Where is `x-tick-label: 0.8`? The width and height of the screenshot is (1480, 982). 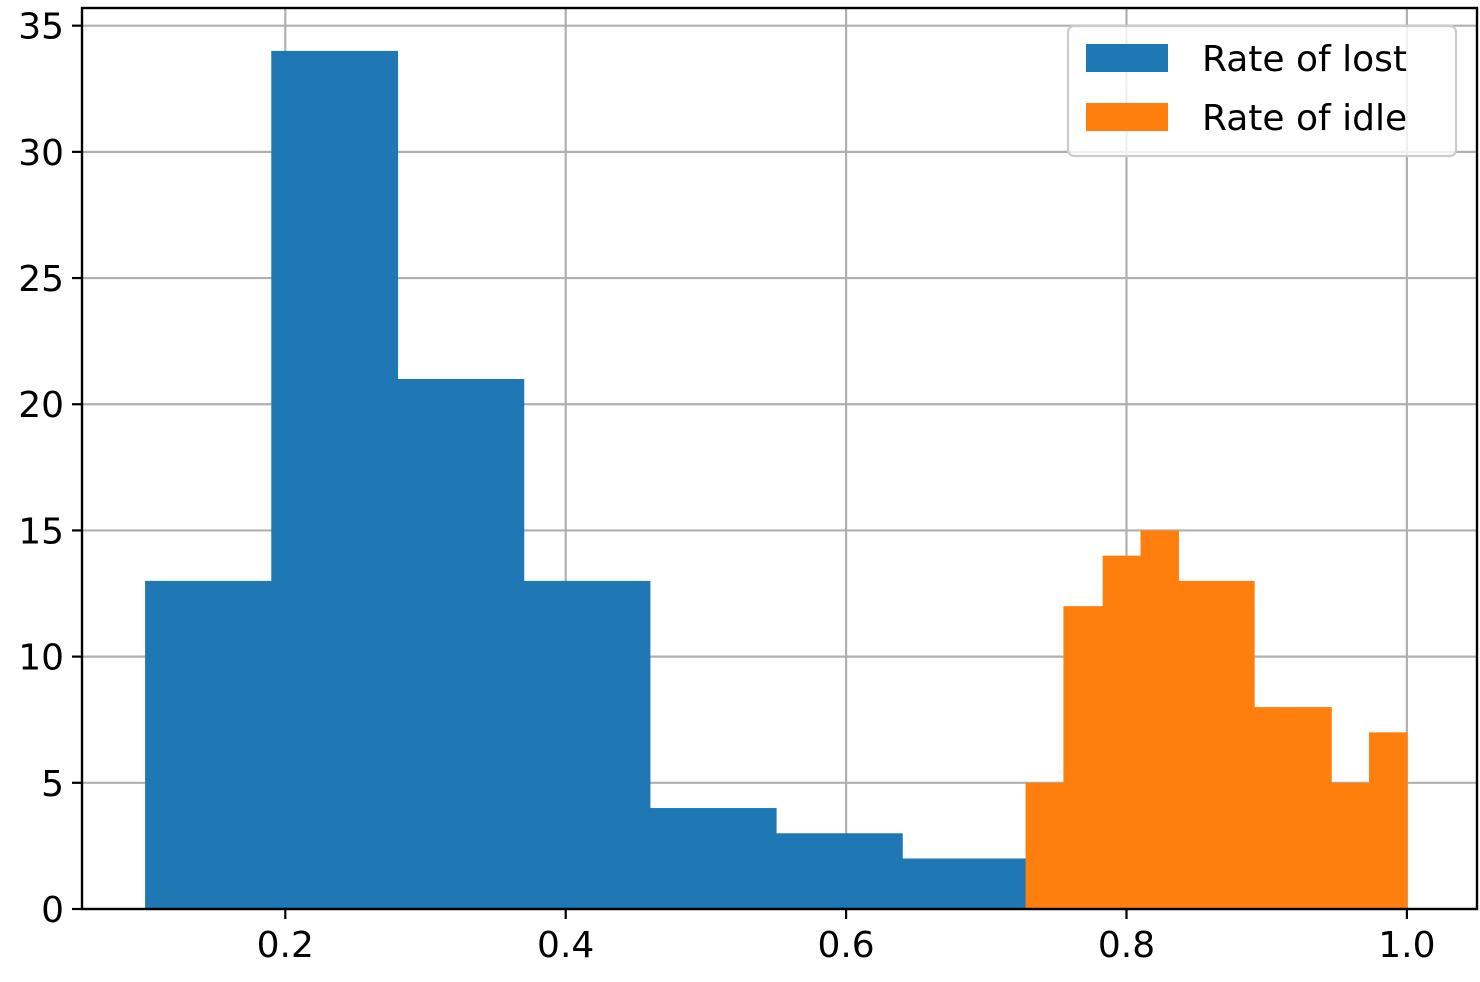 x-tick-label: 0.8 is located at coordinates (1126, 945).